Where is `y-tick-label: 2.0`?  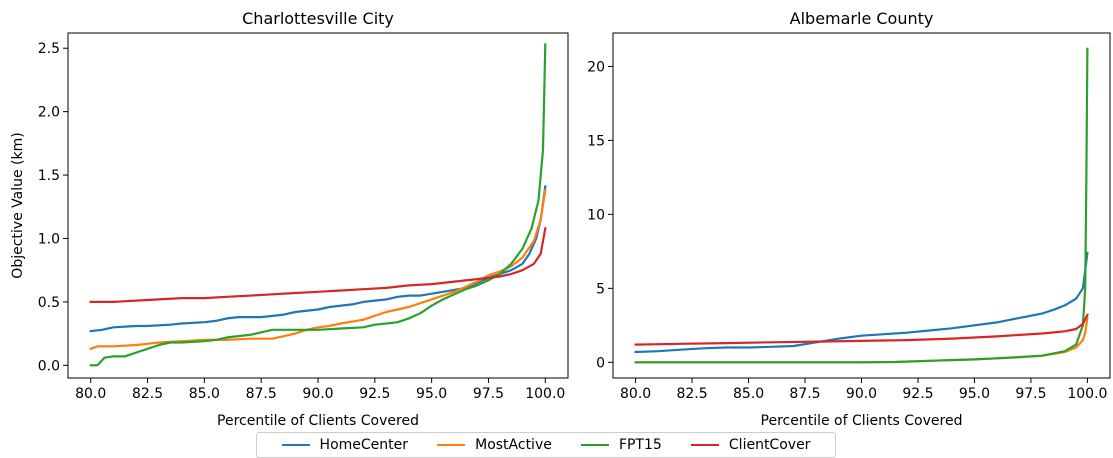
y-tick-label: 2.0 is located at coordinates (49, 113).